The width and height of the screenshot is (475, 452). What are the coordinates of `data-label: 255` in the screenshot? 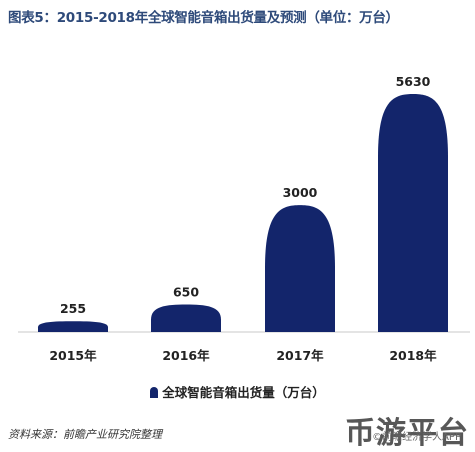 It's located at (73, 308).